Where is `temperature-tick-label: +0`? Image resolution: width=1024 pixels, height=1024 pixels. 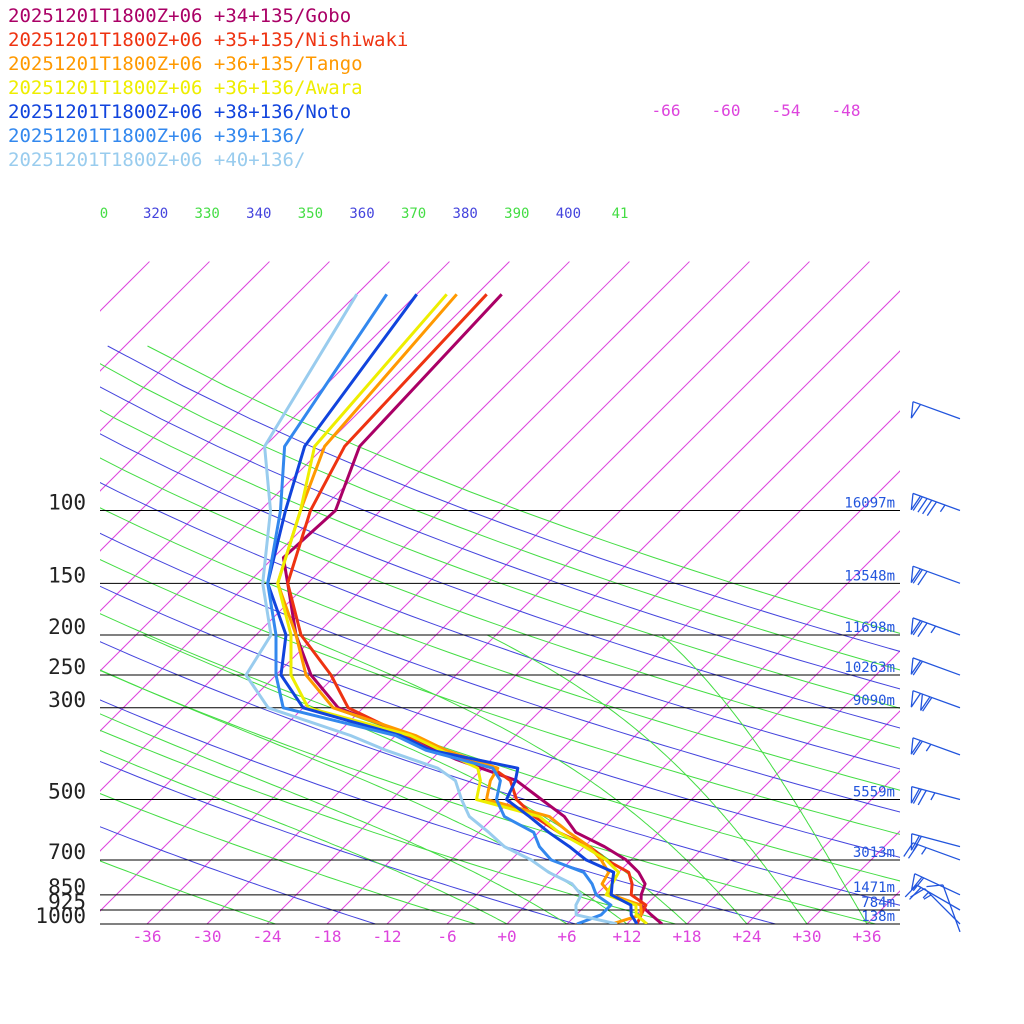
temperature-tick-label: +0 is located at coordinates (506, 936).